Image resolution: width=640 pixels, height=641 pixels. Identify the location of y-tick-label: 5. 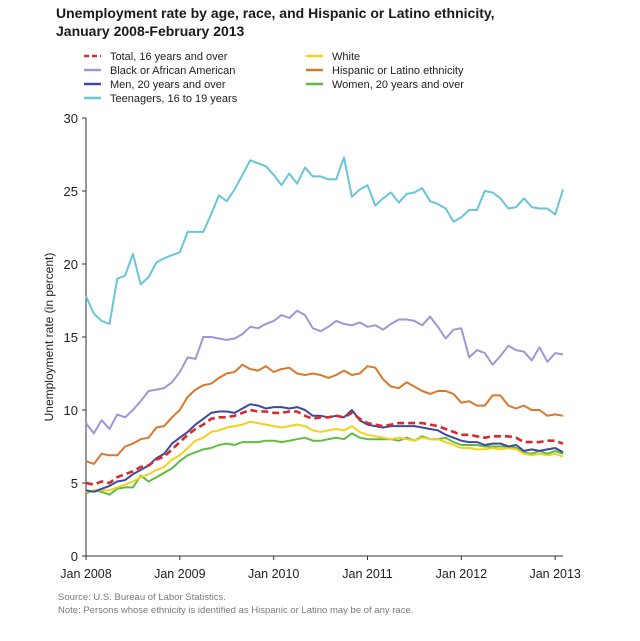
(74, 483).